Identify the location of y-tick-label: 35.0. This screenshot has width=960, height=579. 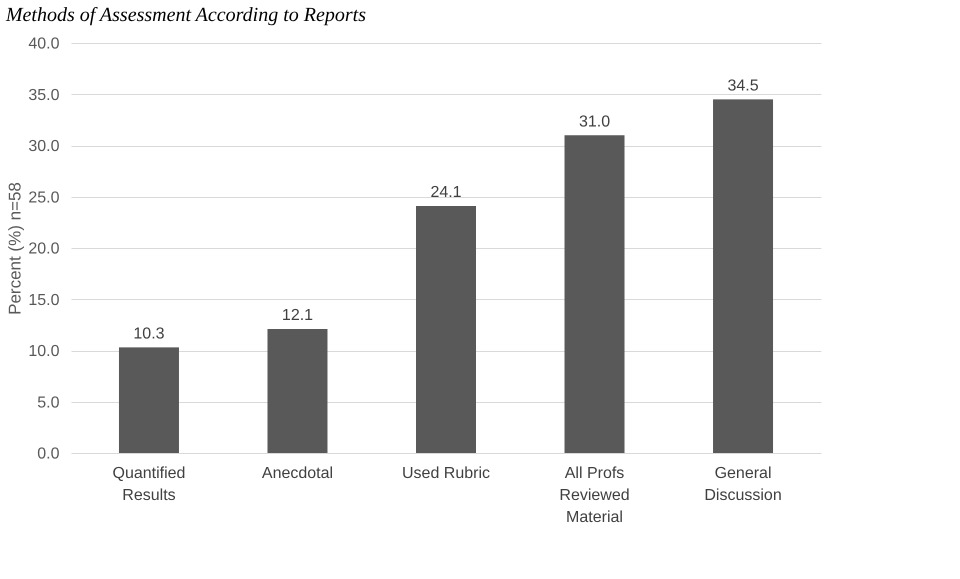
(44, 95).